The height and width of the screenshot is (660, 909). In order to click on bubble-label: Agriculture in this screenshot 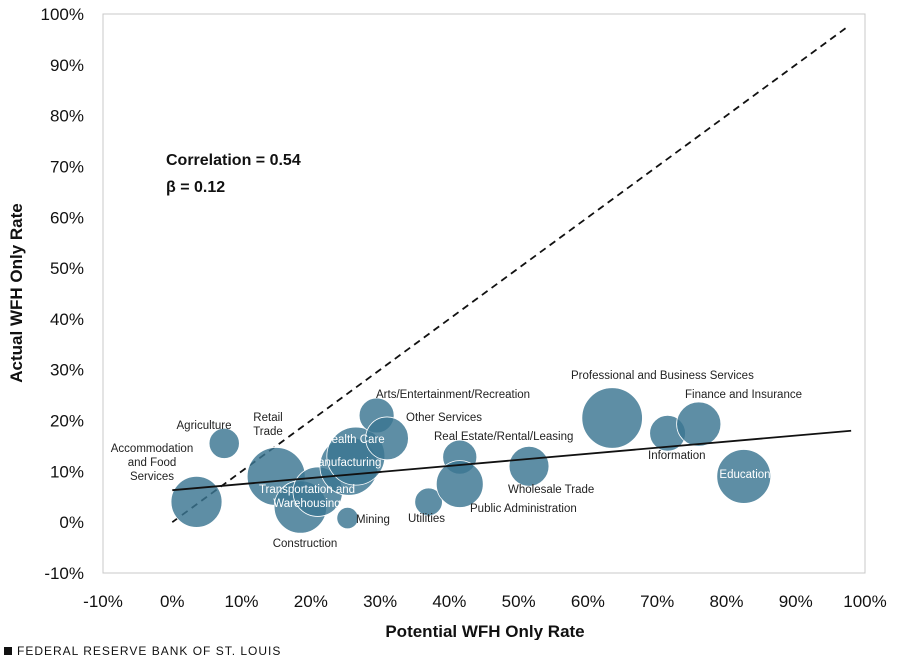, I will do `click(204, 426)`.